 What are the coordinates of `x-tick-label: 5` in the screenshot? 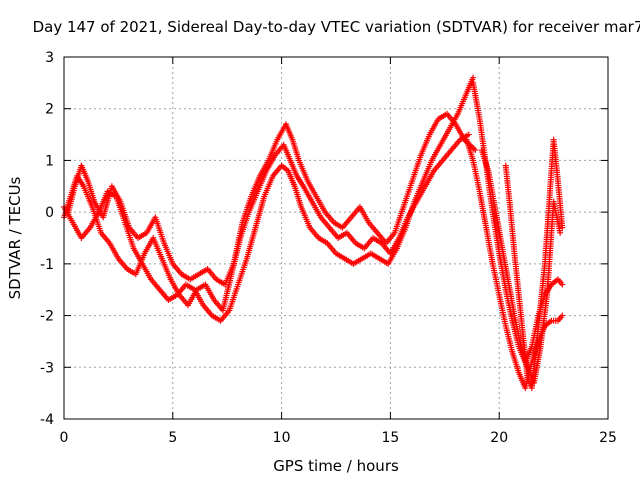 It's located at (172, 438).